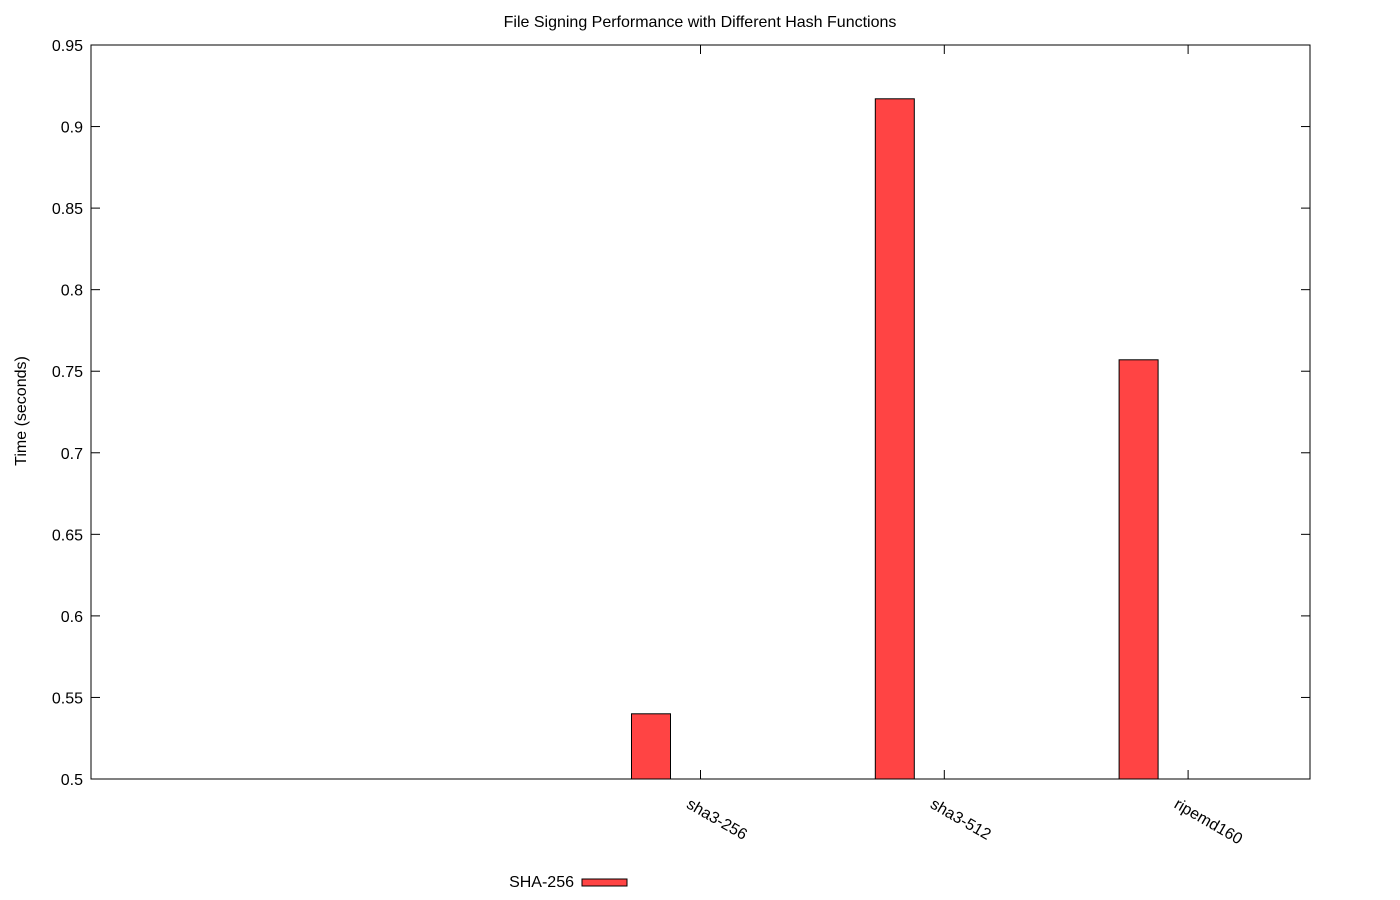  What do you see at coordinates (72, 780) in the screenshot?
I see `y-tick-label: 0.5` at bounding box center [72, 780].